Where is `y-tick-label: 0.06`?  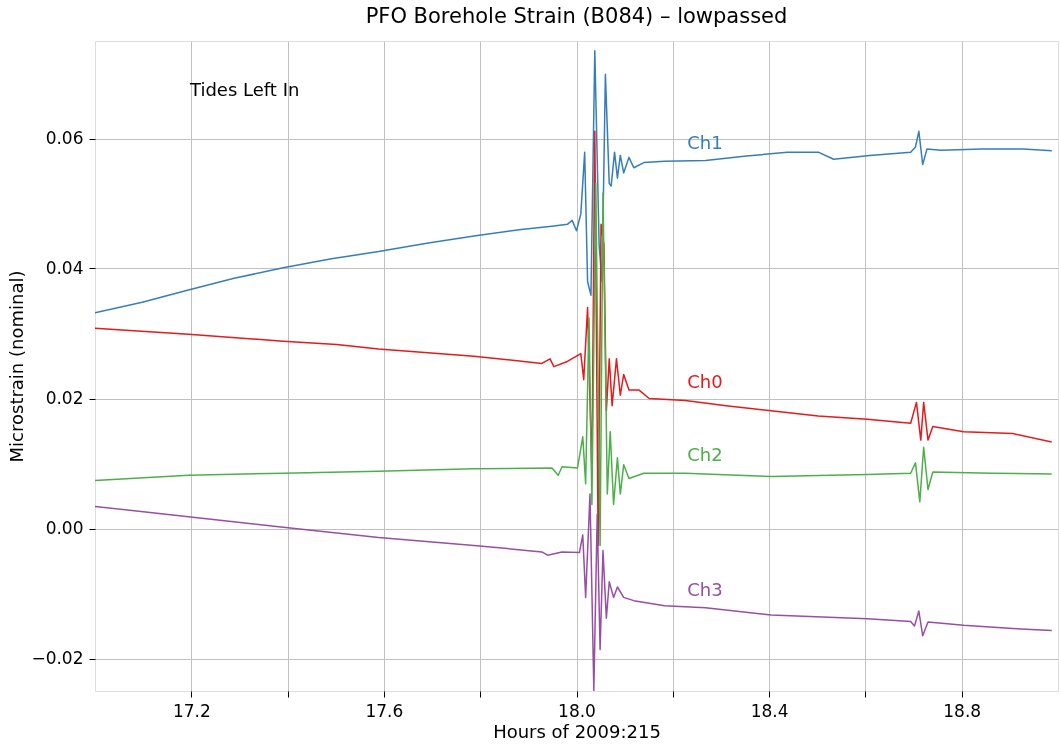 y-tick-label: 0.06 is located at coordinates (64, 138).